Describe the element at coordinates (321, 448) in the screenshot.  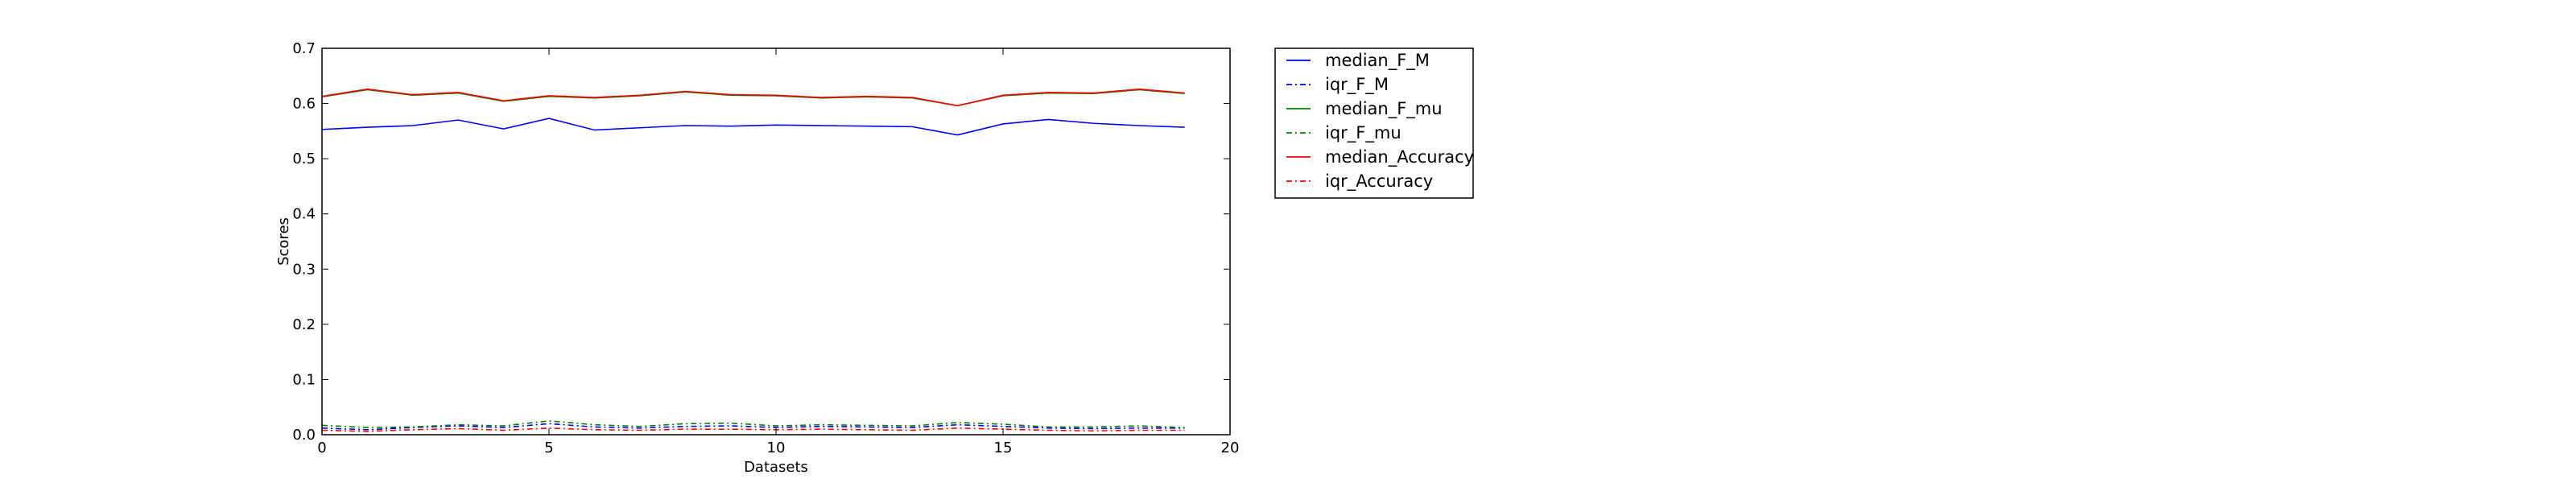
I see `x-tick-label: 0` at that location.